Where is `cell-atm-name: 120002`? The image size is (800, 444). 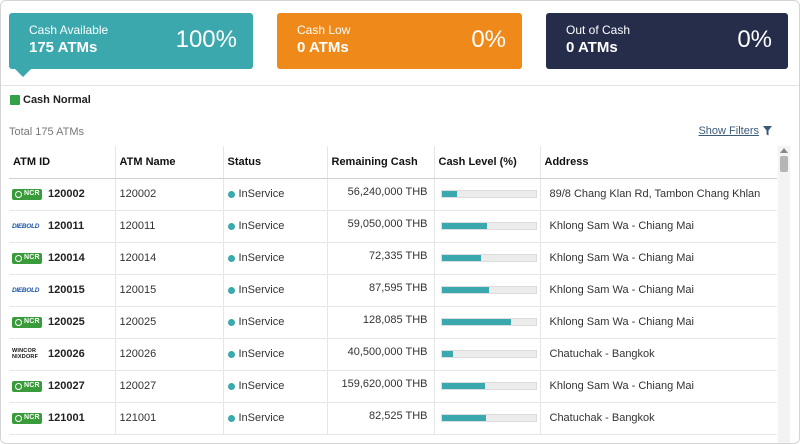 cell-atm-name: 120002 is located at coordinates (169, 194).